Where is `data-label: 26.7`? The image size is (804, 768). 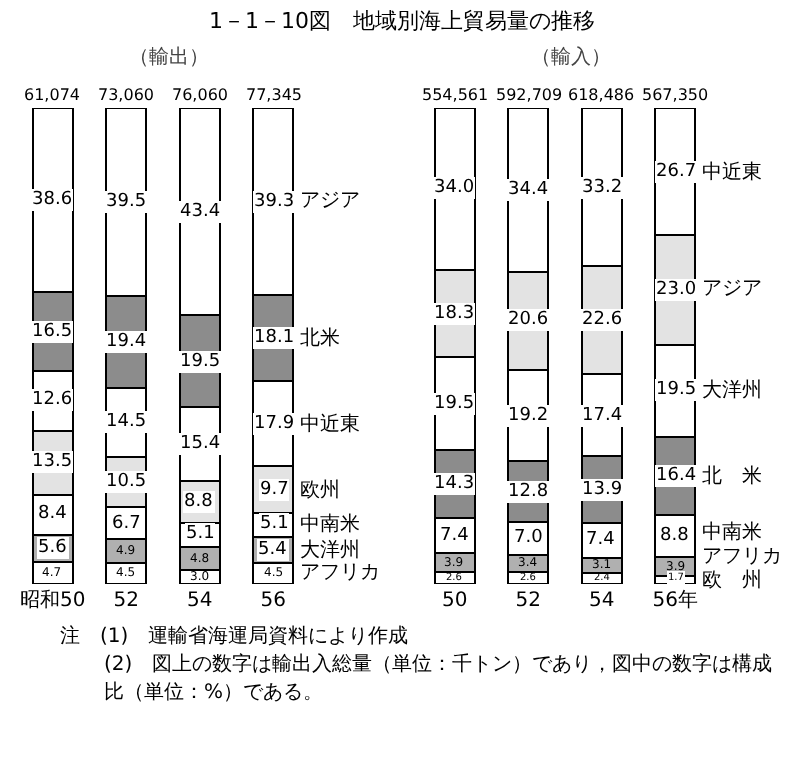 data-label: 26.7 is located at coordinates (676, 172).